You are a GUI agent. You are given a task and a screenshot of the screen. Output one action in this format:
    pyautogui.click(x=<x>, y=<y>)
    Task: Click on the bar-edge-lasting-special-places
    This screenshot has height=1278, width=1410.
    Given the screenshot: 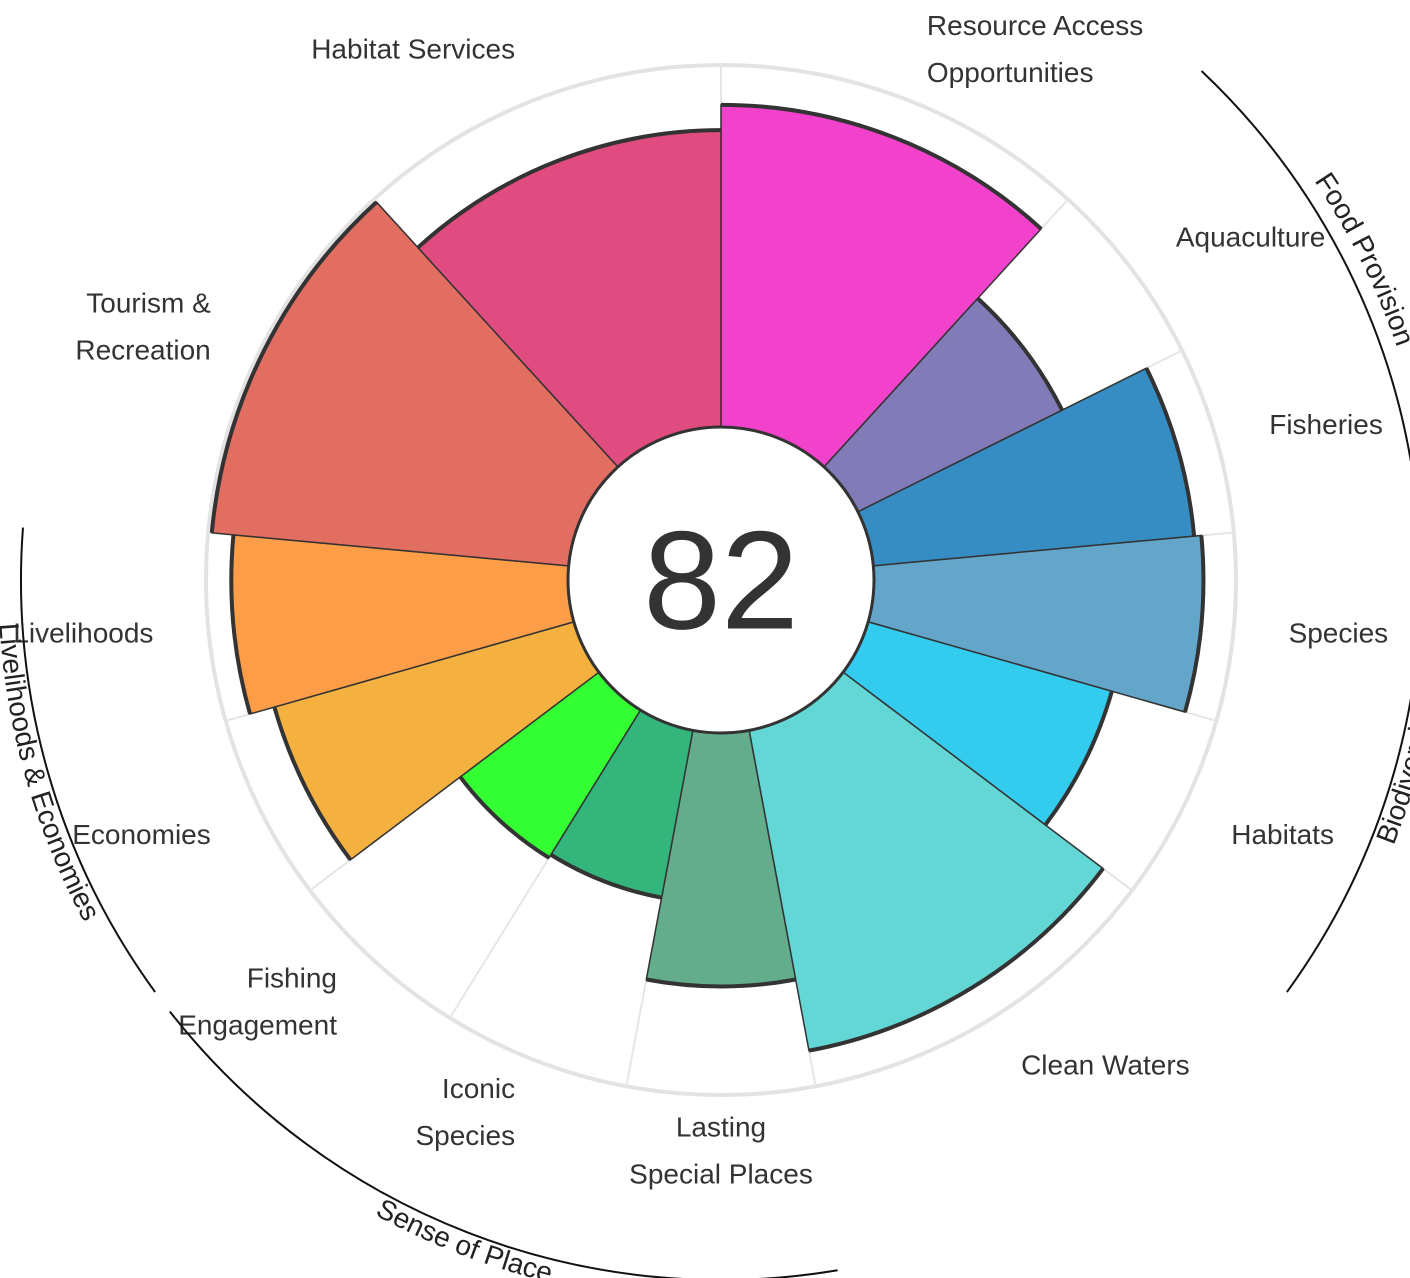 What is the action you would take?
    pyautogui.click(x=721, y=983)
    